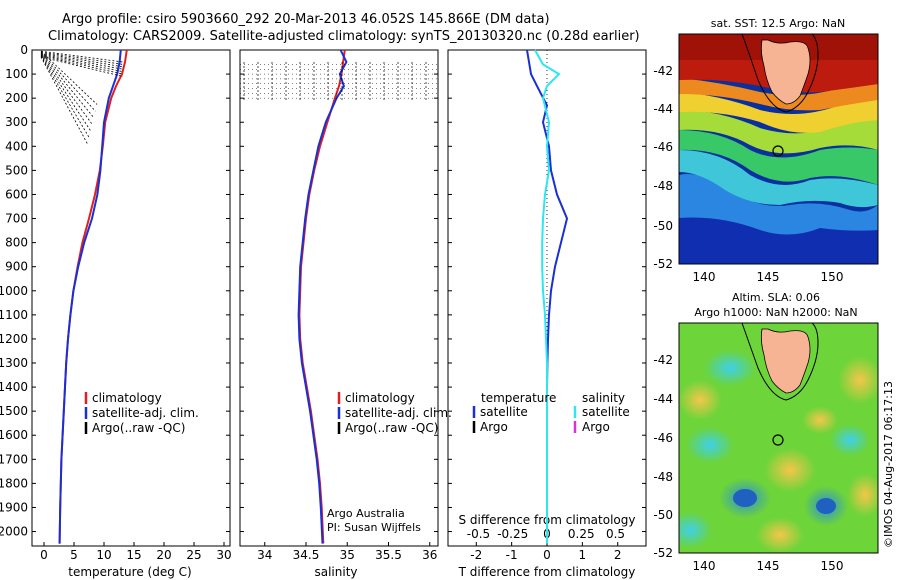 This screenshot has width=900, height=580. I want to click on xtick-label: 25, so click(193, 555).